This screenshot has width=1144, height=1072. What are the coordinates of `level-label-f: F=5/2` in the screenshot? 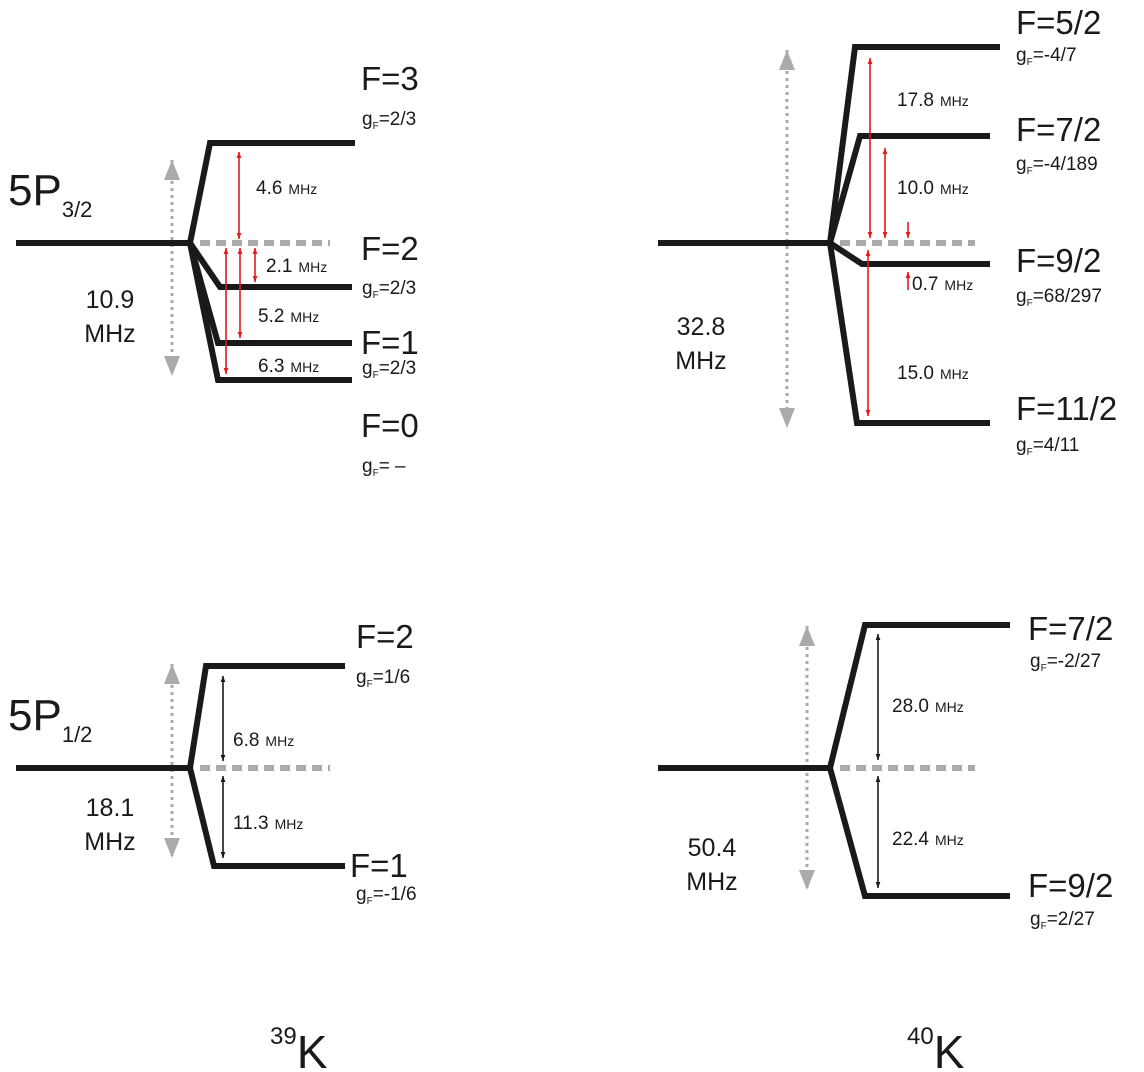 It's located at (1058, 22).